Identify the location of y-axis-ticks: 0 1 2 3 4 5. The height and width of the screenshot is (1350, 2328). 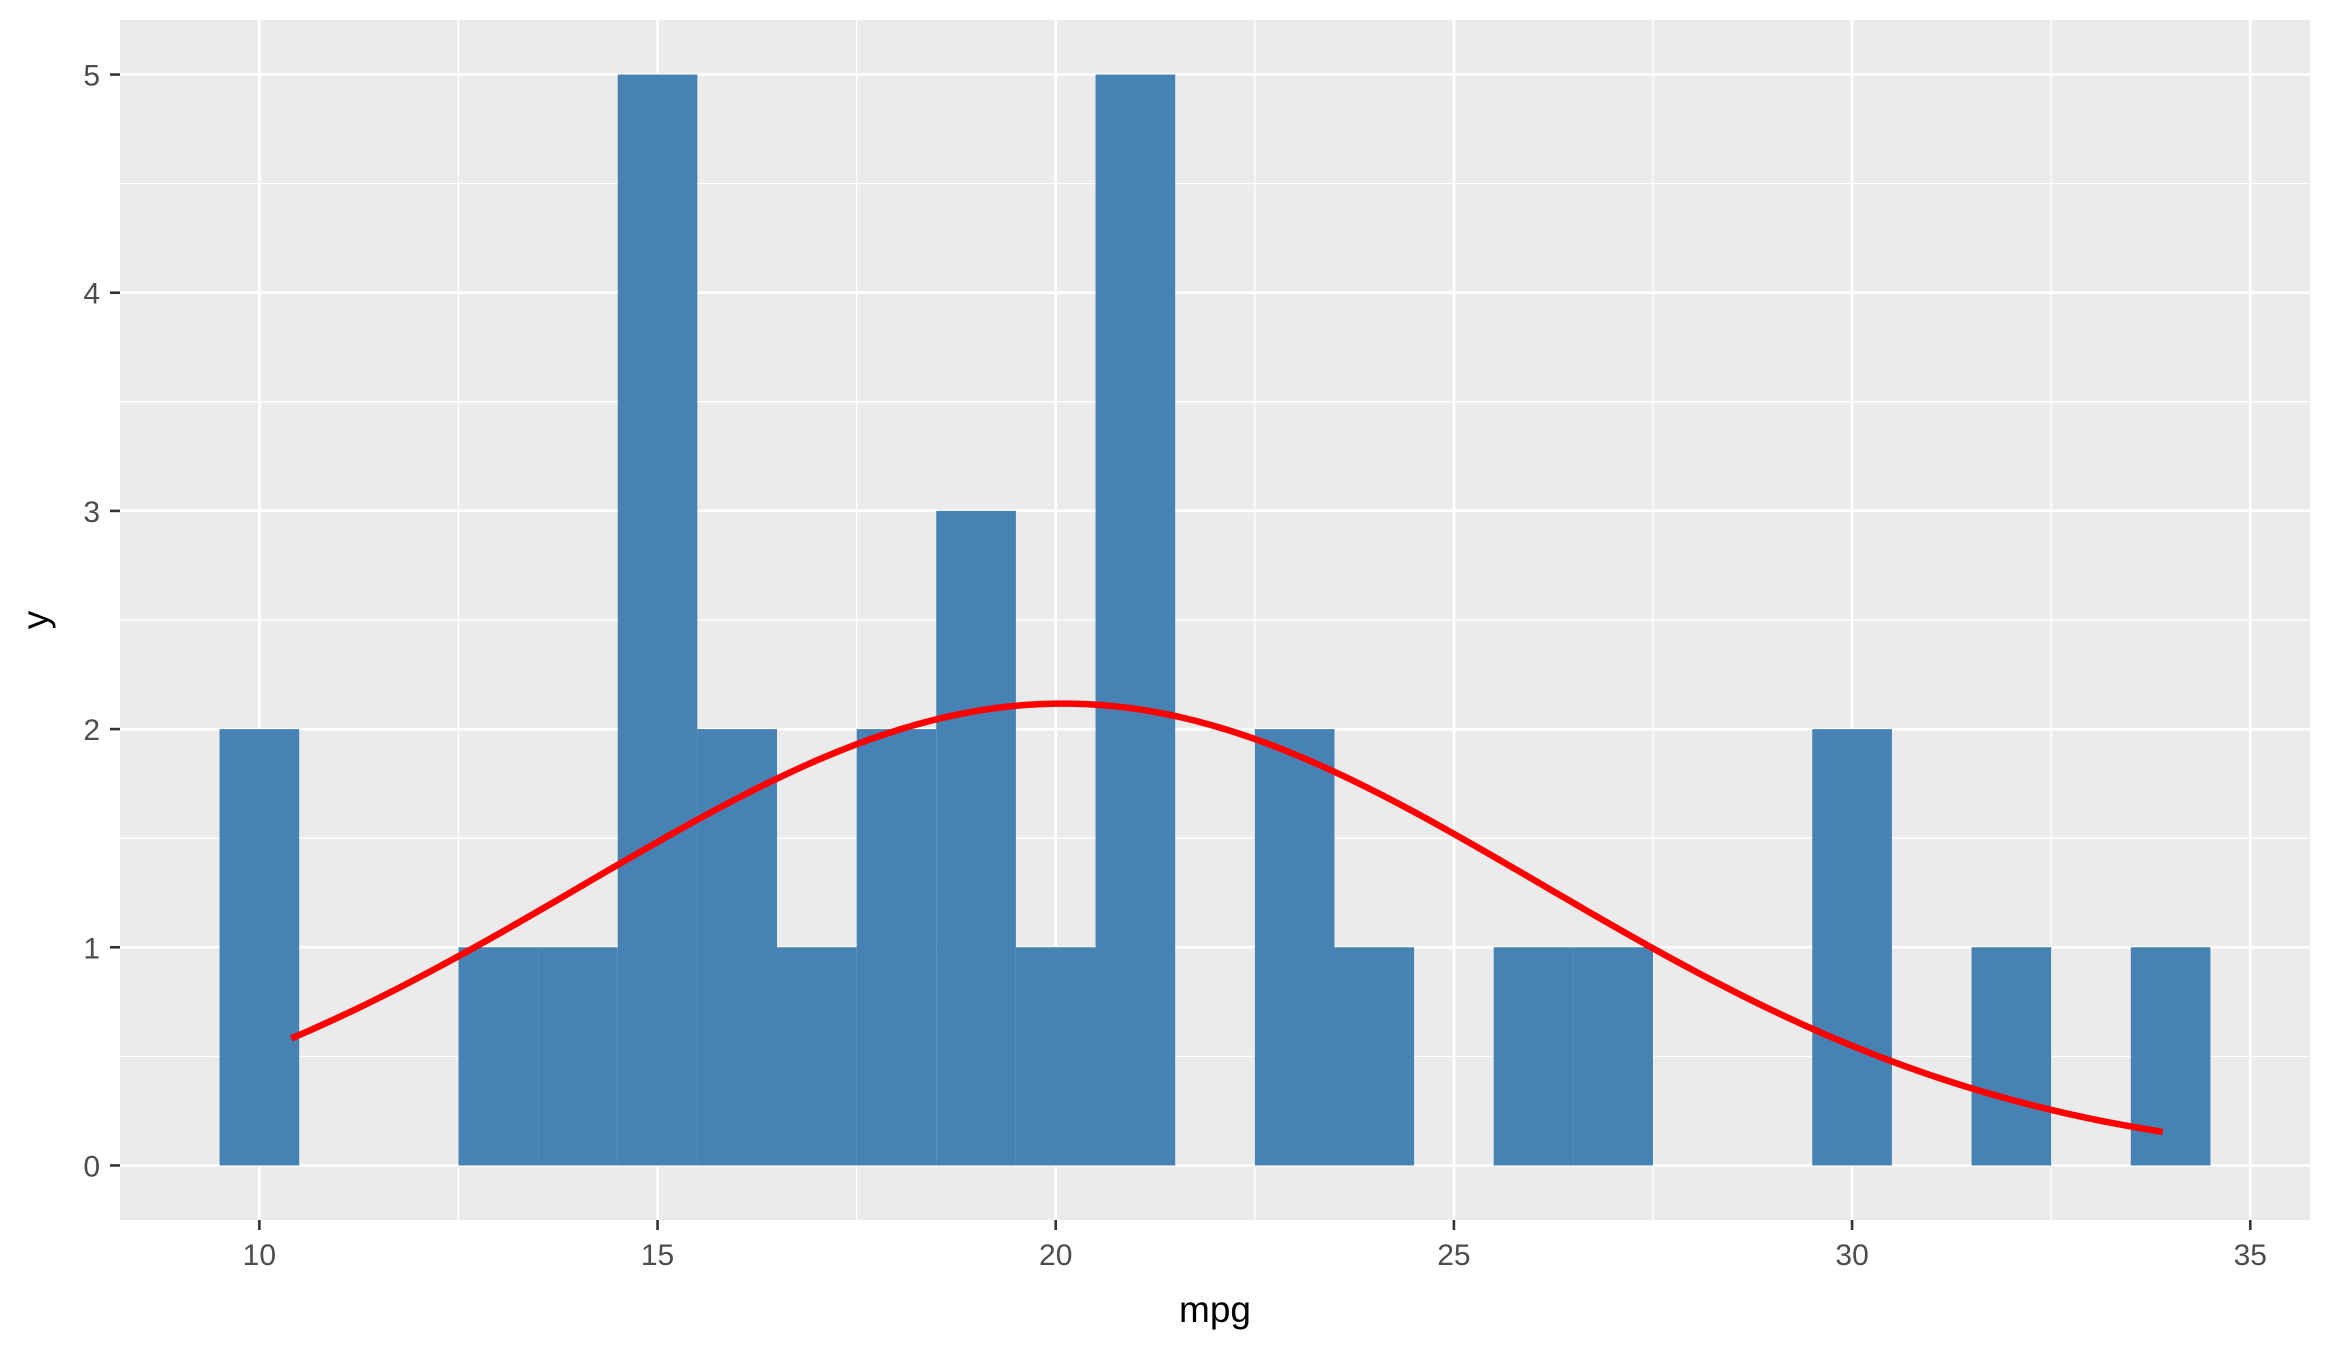
(101, 621).